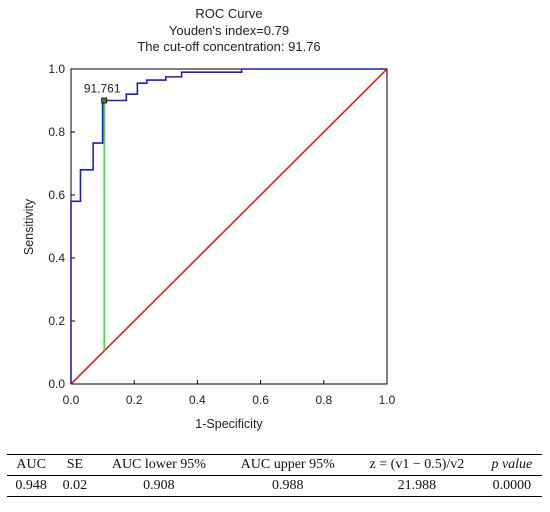  Describe the element at coordinates (323, 400) in the screenshot. I see `x-tick-label: 0.8` at that location.